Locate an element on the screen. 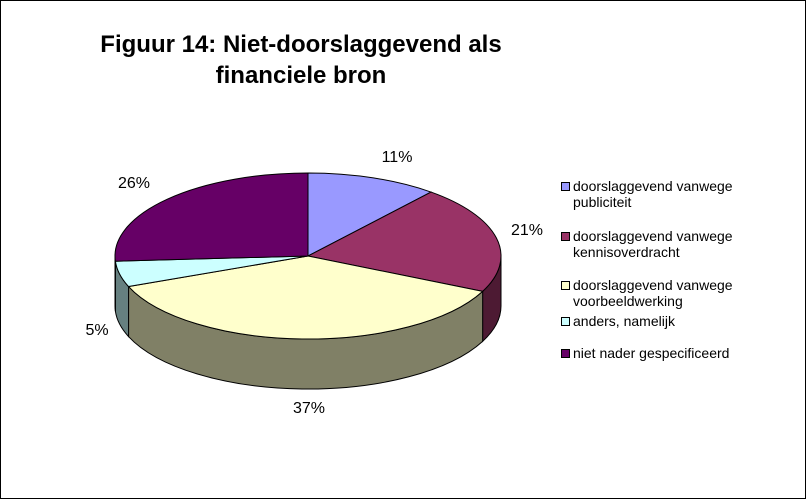  data-label: 11% is located at coordinates (397, 157).